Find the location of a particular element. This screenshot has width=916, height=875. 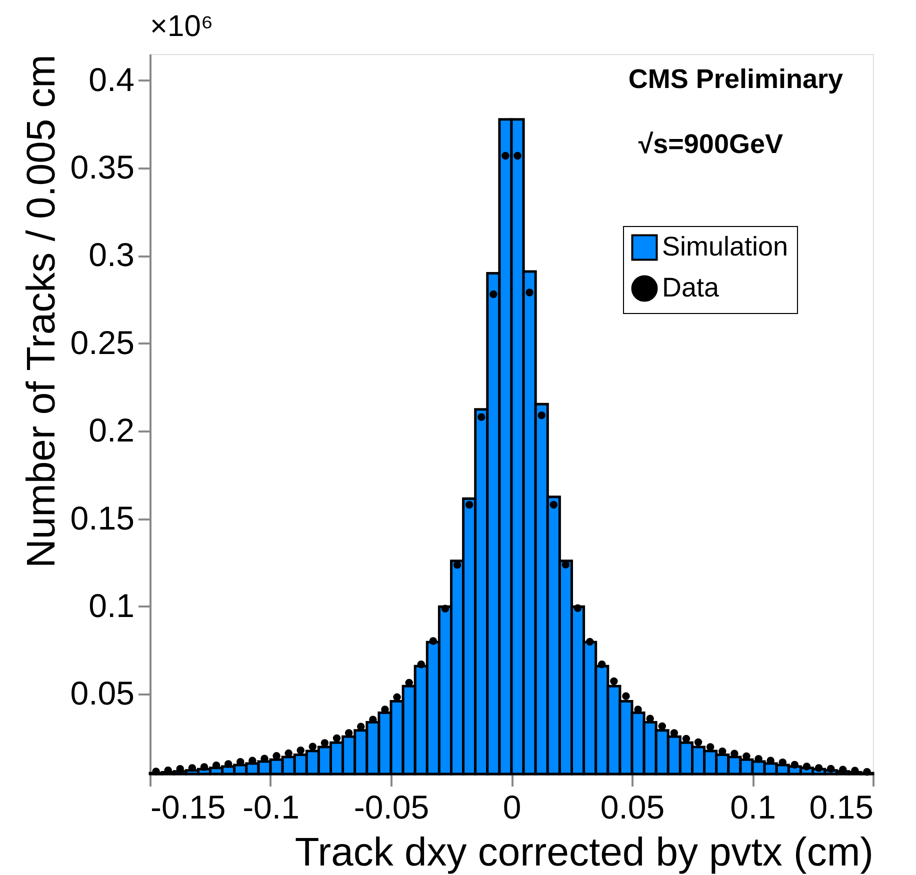

y-tick-label: 0.15 is located at coordinates (102, 517).